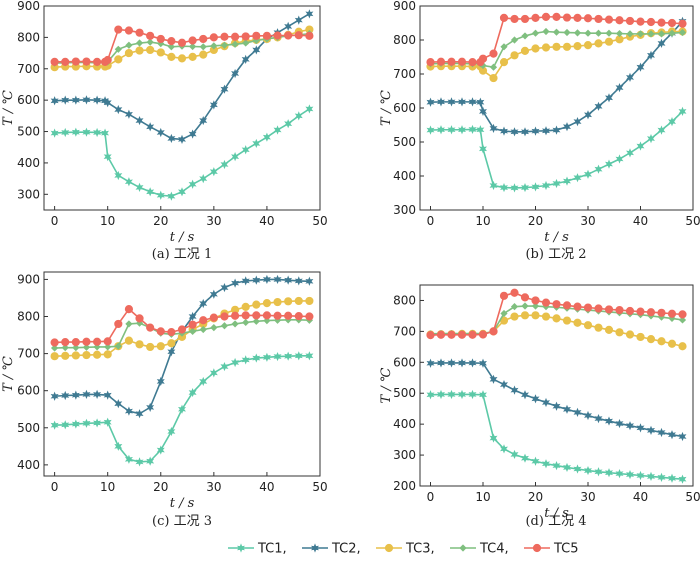 The width and height of the screenshot is (700, 561). I want to click on legend-marker, so click(241, 548).